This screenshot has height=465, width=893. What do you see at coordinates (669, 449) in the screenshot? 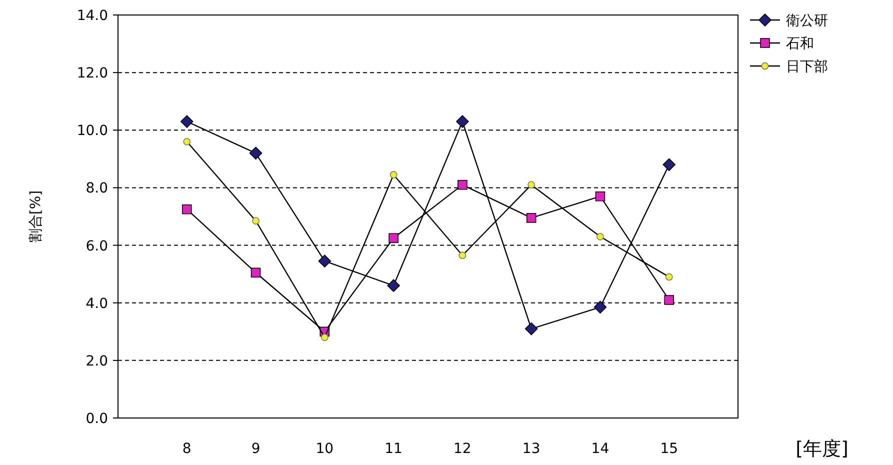
I see `x-tick-label: 15` at bounding box center [669, 449].